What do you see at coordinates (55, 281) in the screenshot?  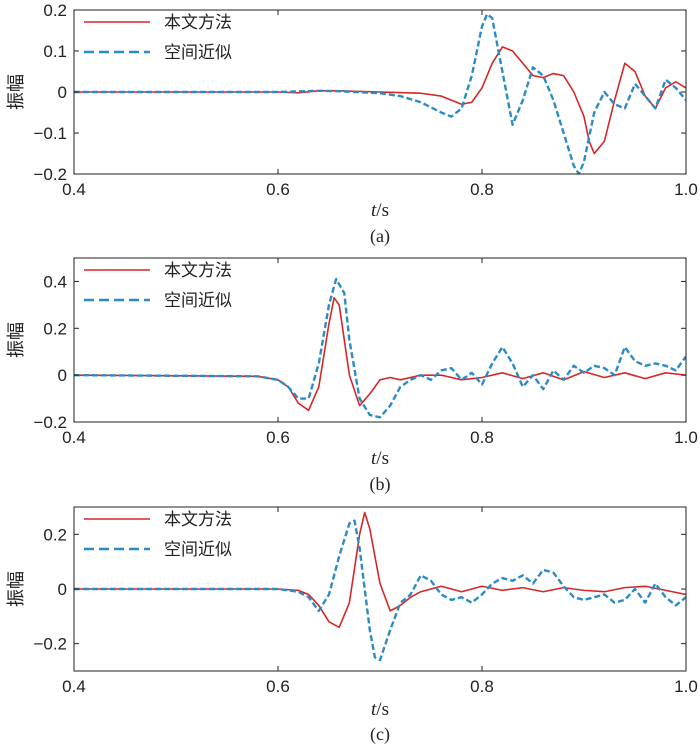 I see `y-tick-label: 0.4` at bounding box center [55, 281].